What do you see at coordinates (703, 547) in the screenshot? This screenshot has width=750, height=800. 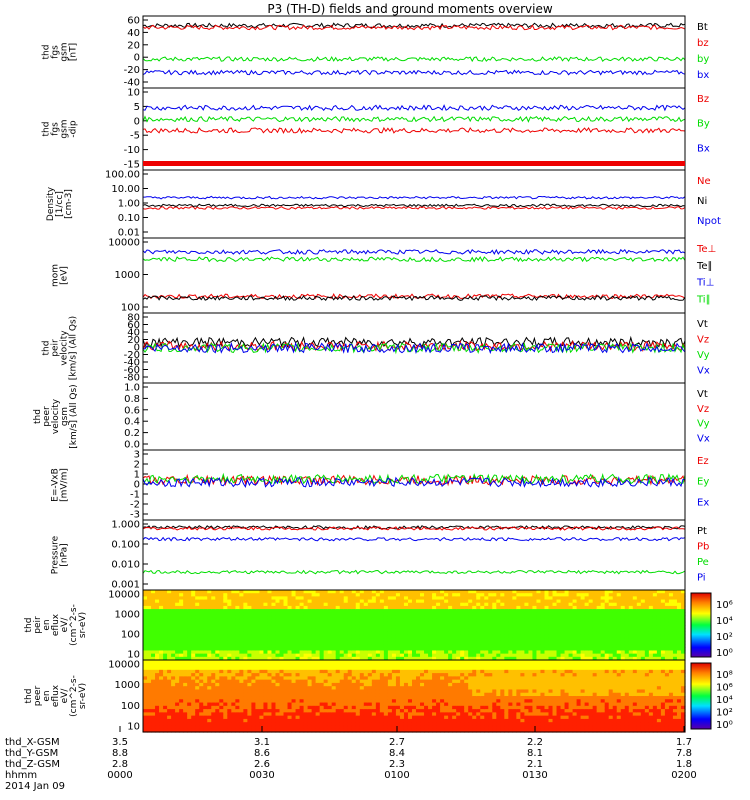 I see `legend-Pb: Pb` at bounding box center [703, 547].